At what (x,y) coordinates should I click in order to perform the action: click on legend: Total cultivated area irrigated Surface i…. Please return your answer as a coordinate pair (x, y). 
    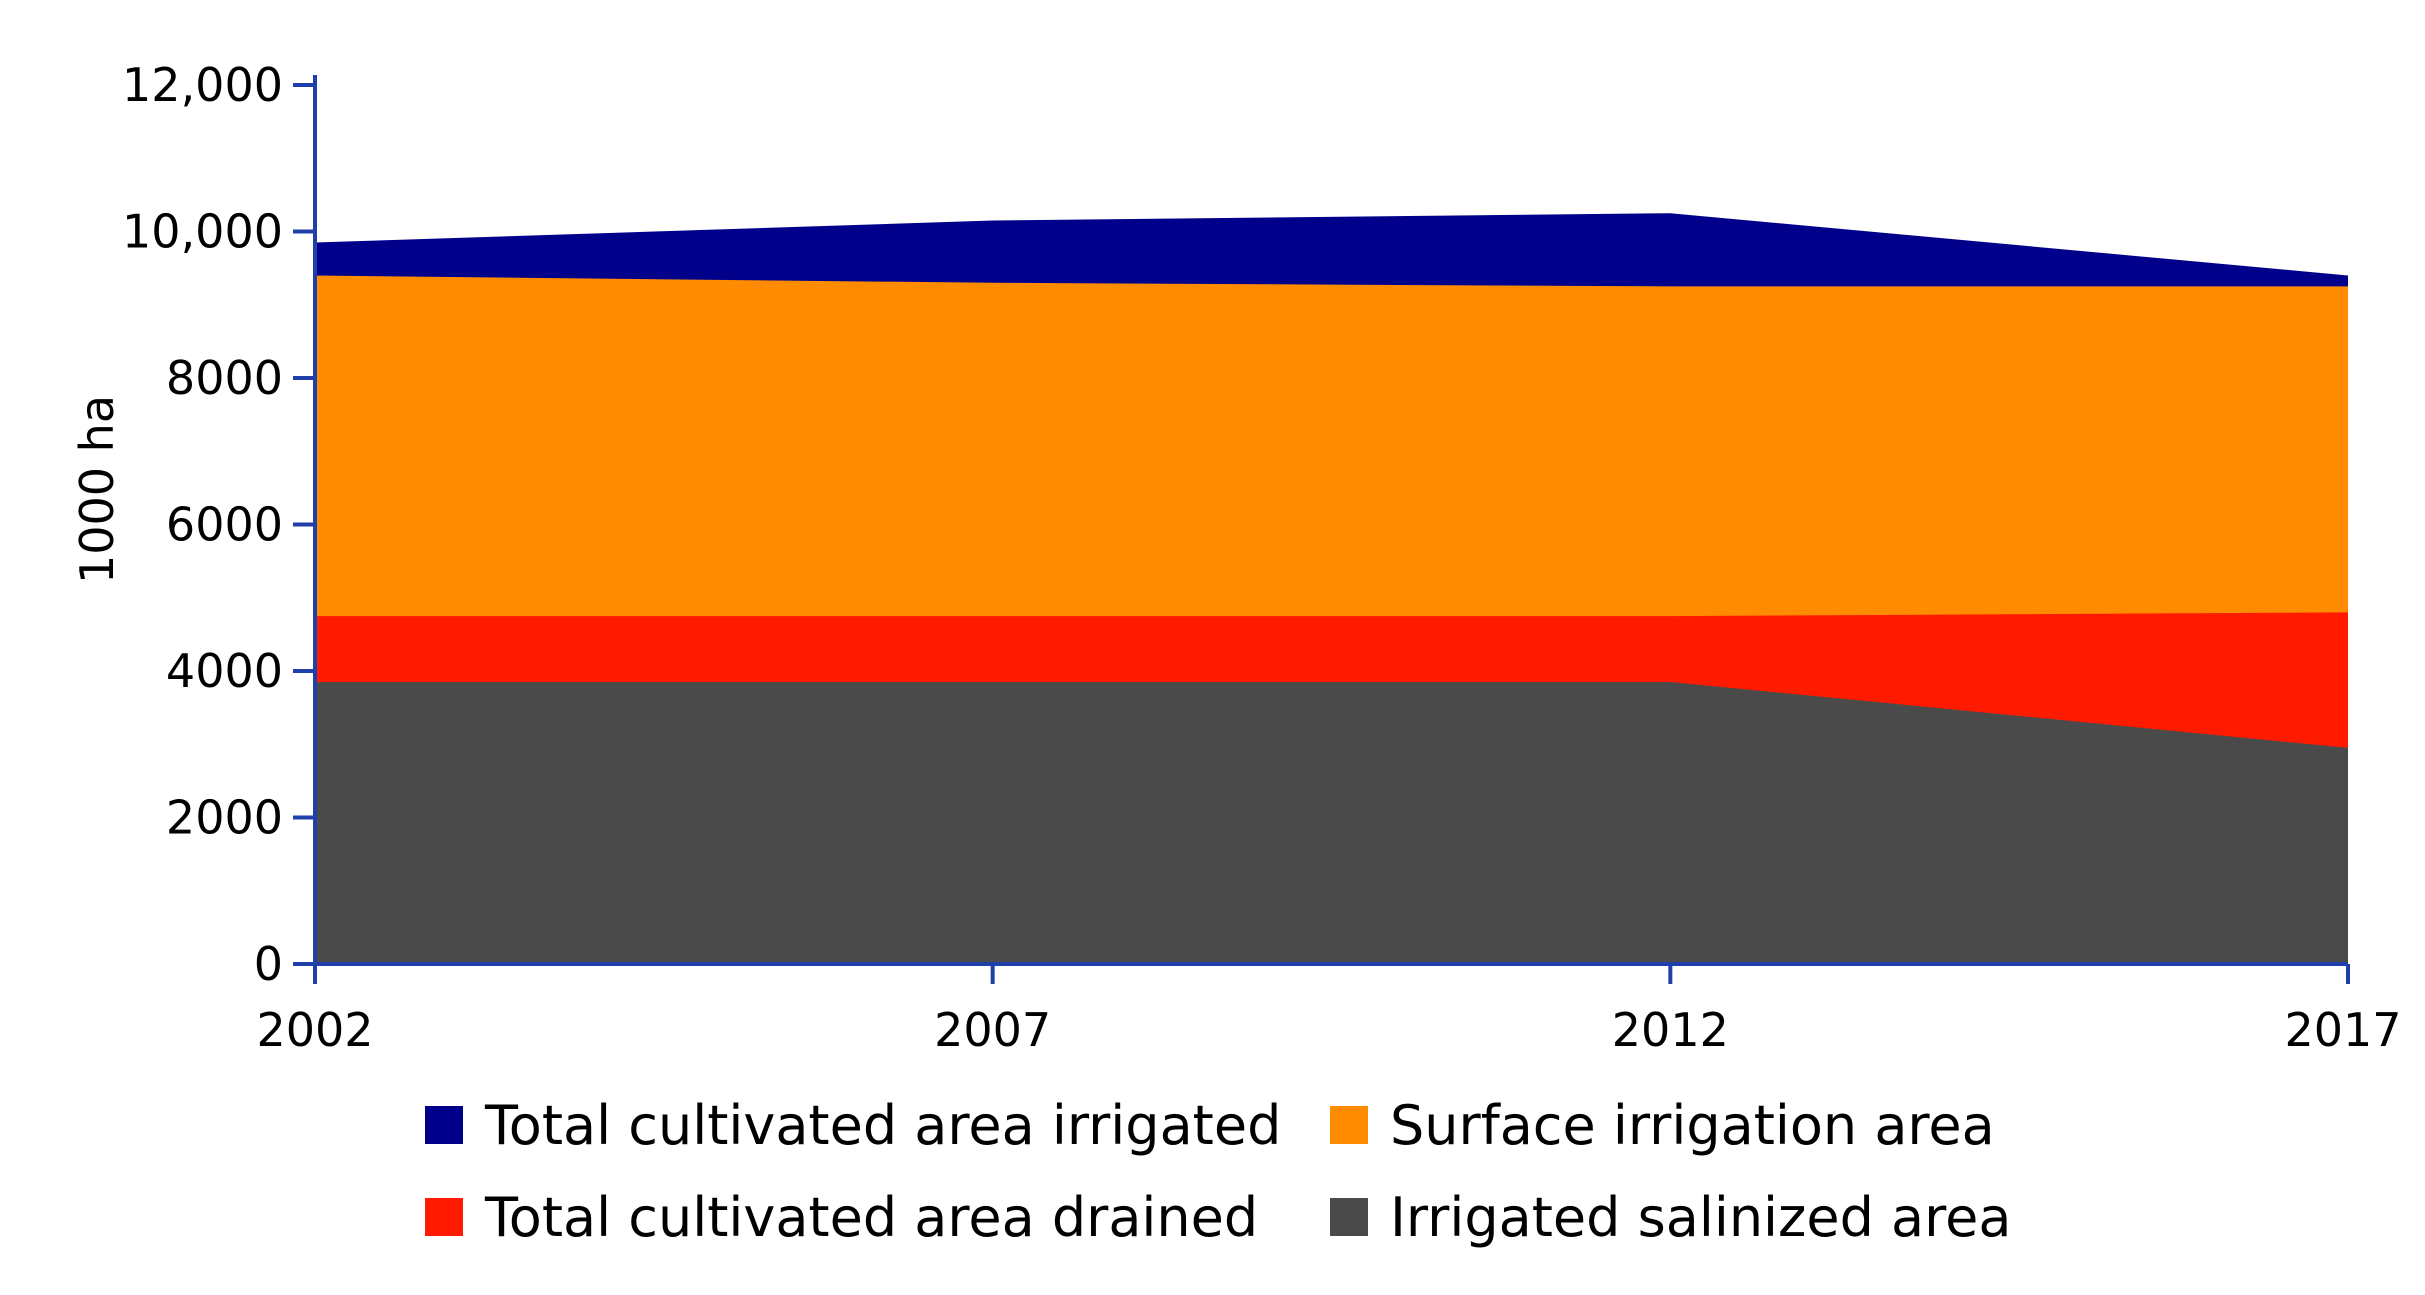
    Looking at the image, I should click on (1218, 1171).